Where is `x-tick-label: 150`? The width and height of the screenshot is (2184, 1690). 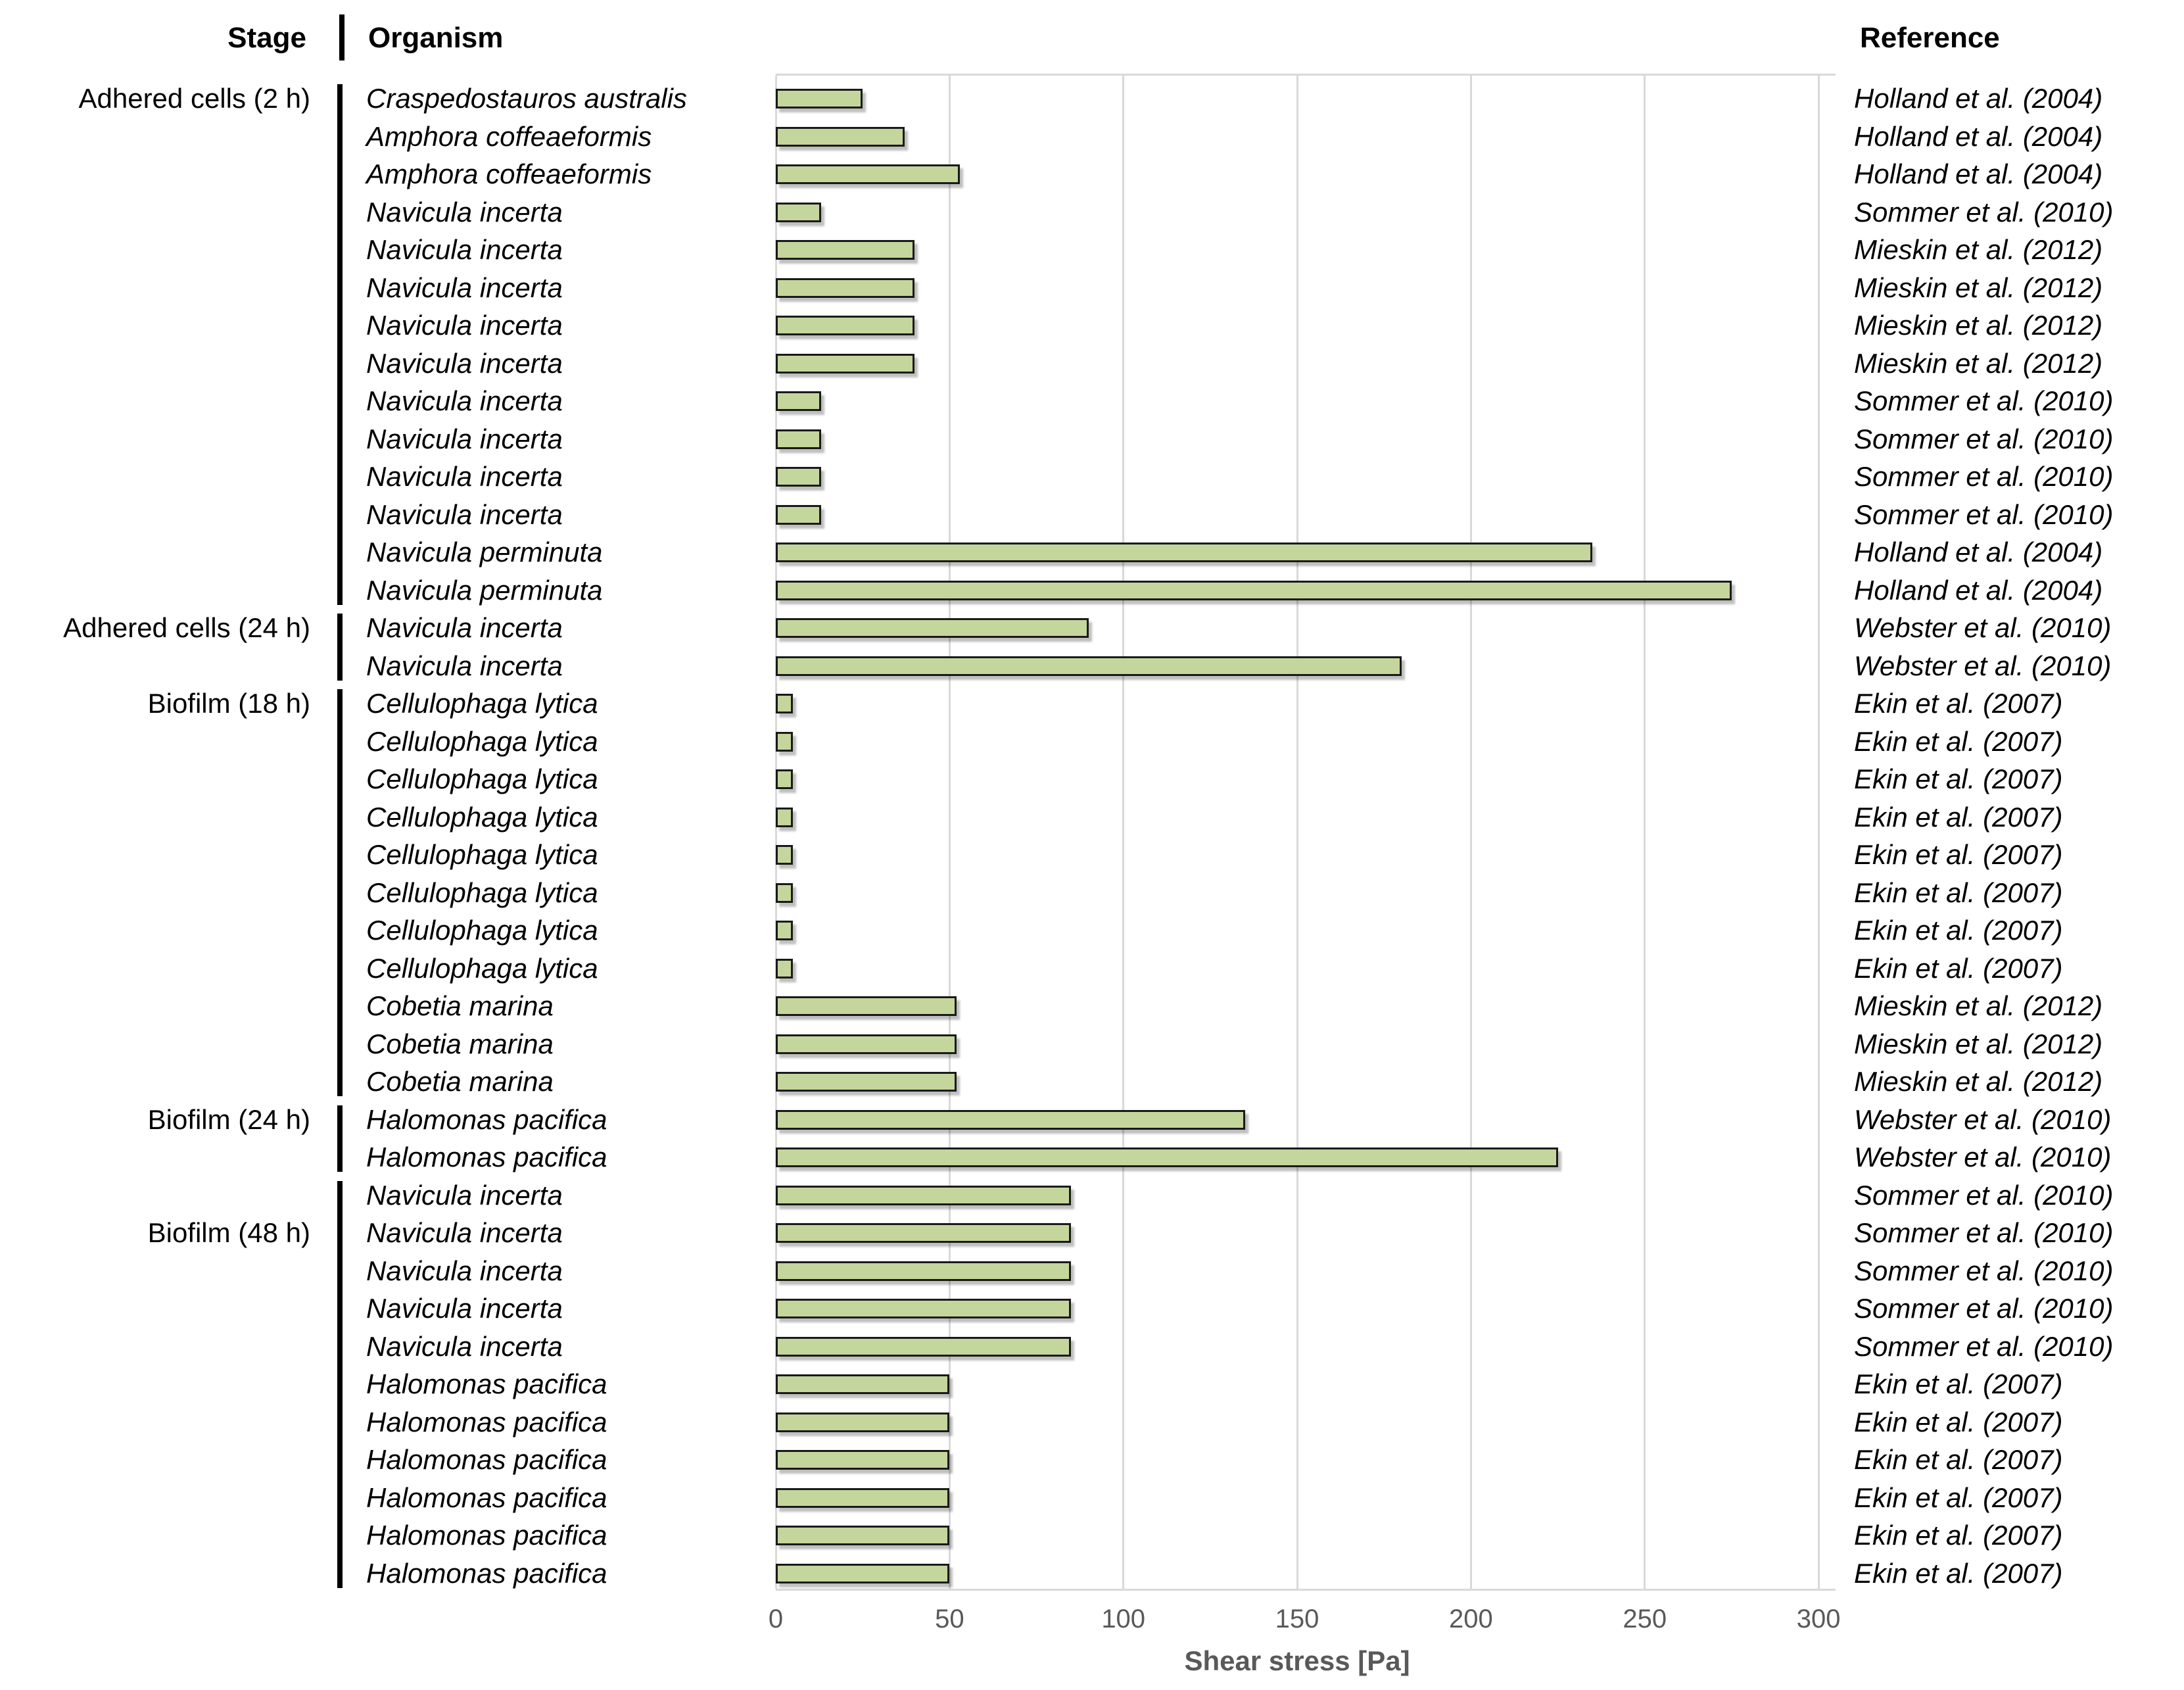
x-tick-label: 150 is located at coordinates (1297, 1619).